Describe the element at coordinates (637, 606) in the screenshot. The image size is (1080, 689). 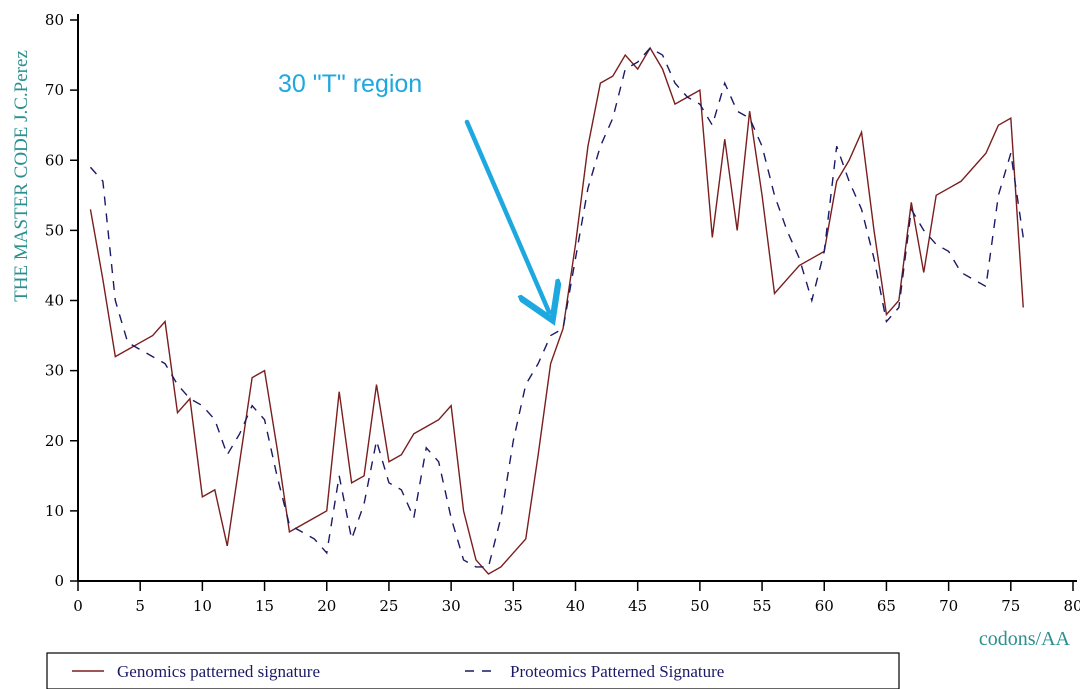
I see `x-tick-label: 45` at that location.